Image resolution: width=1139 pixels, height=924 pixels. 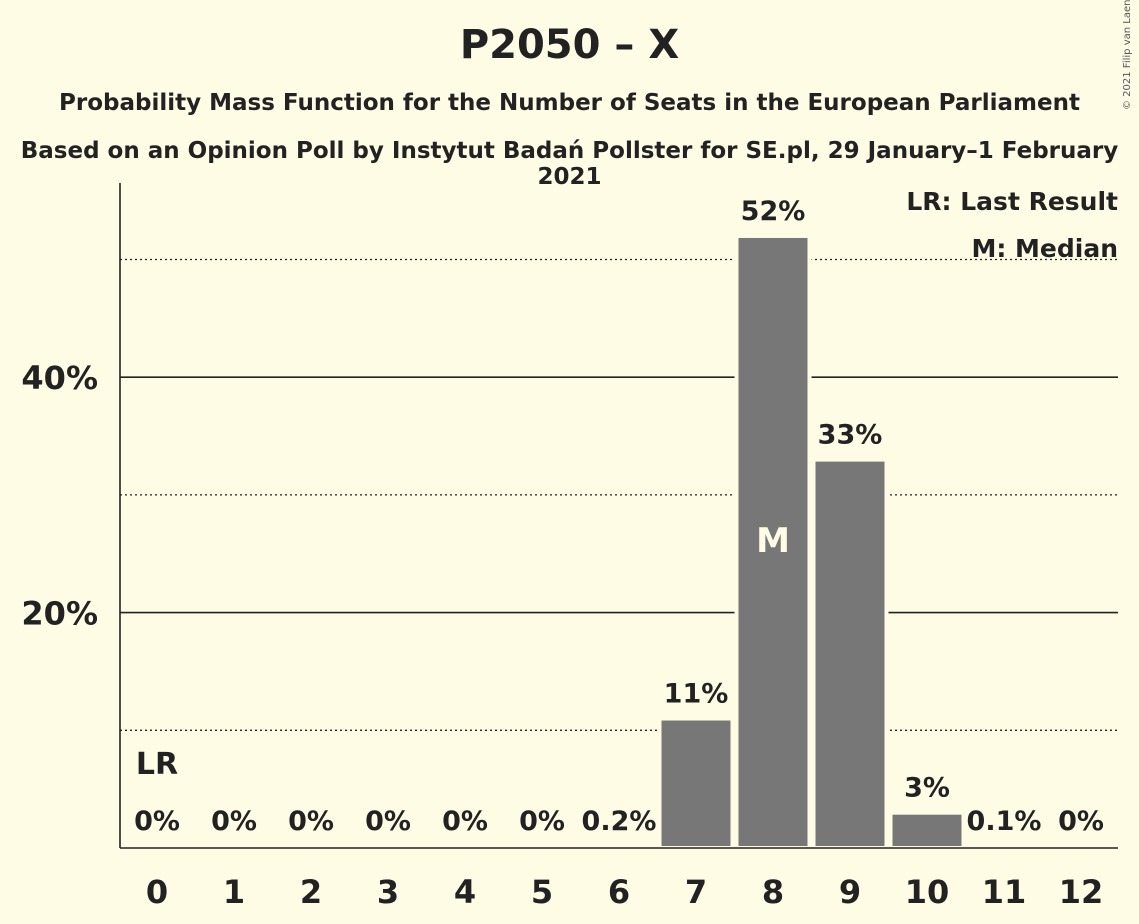 I want to click on y-tick-label: 20%, so click(x=59, y=614).